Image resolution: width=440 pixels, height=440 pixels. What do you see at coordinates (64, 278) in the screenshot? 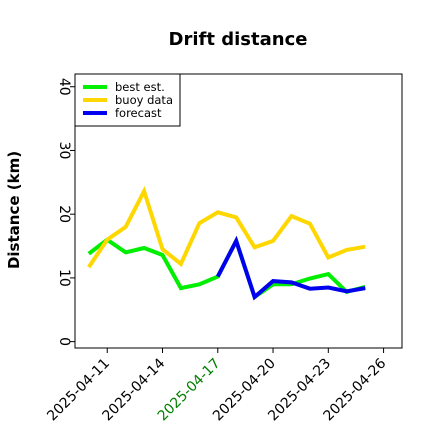
I see `y-tick-label: 10` at bounding box center [64, 278].